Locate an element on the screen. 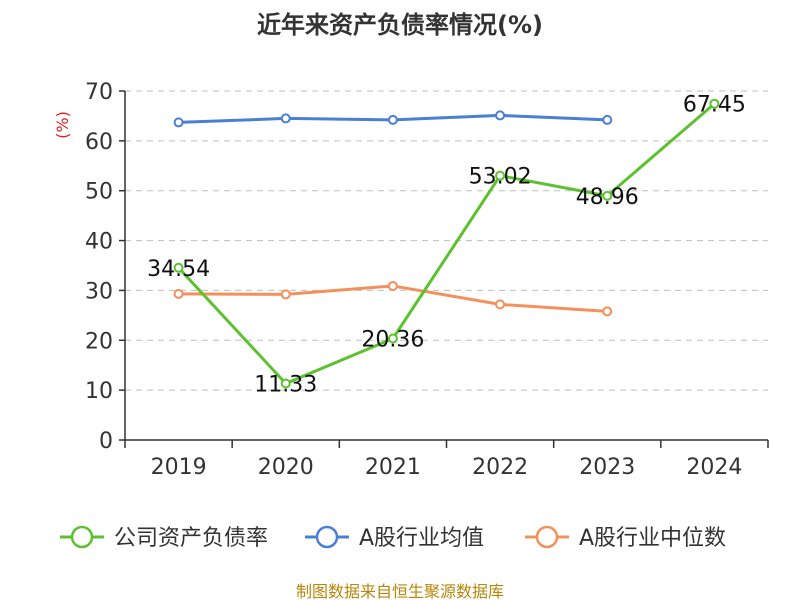 The width and height of the screenshot is (800, 600). y-tick-label: 40 is located at coordinates (99, 242).